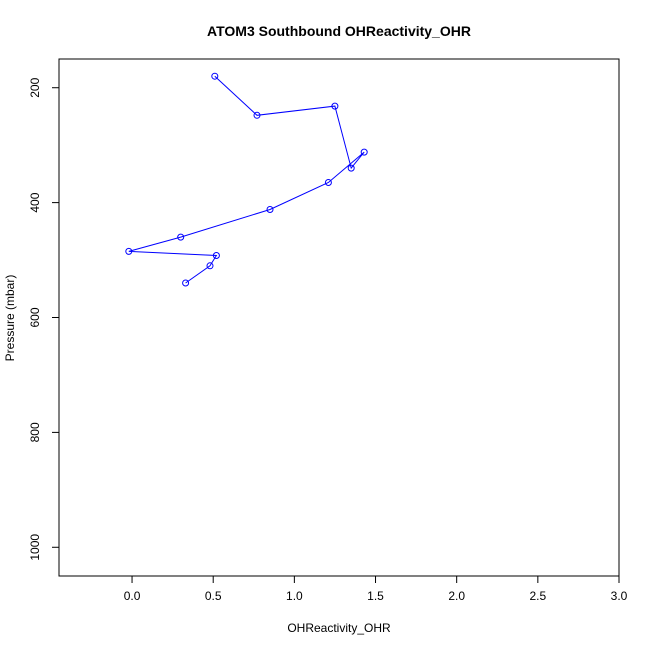  I want to click on y-tick-label: 400, so click(35, 202).